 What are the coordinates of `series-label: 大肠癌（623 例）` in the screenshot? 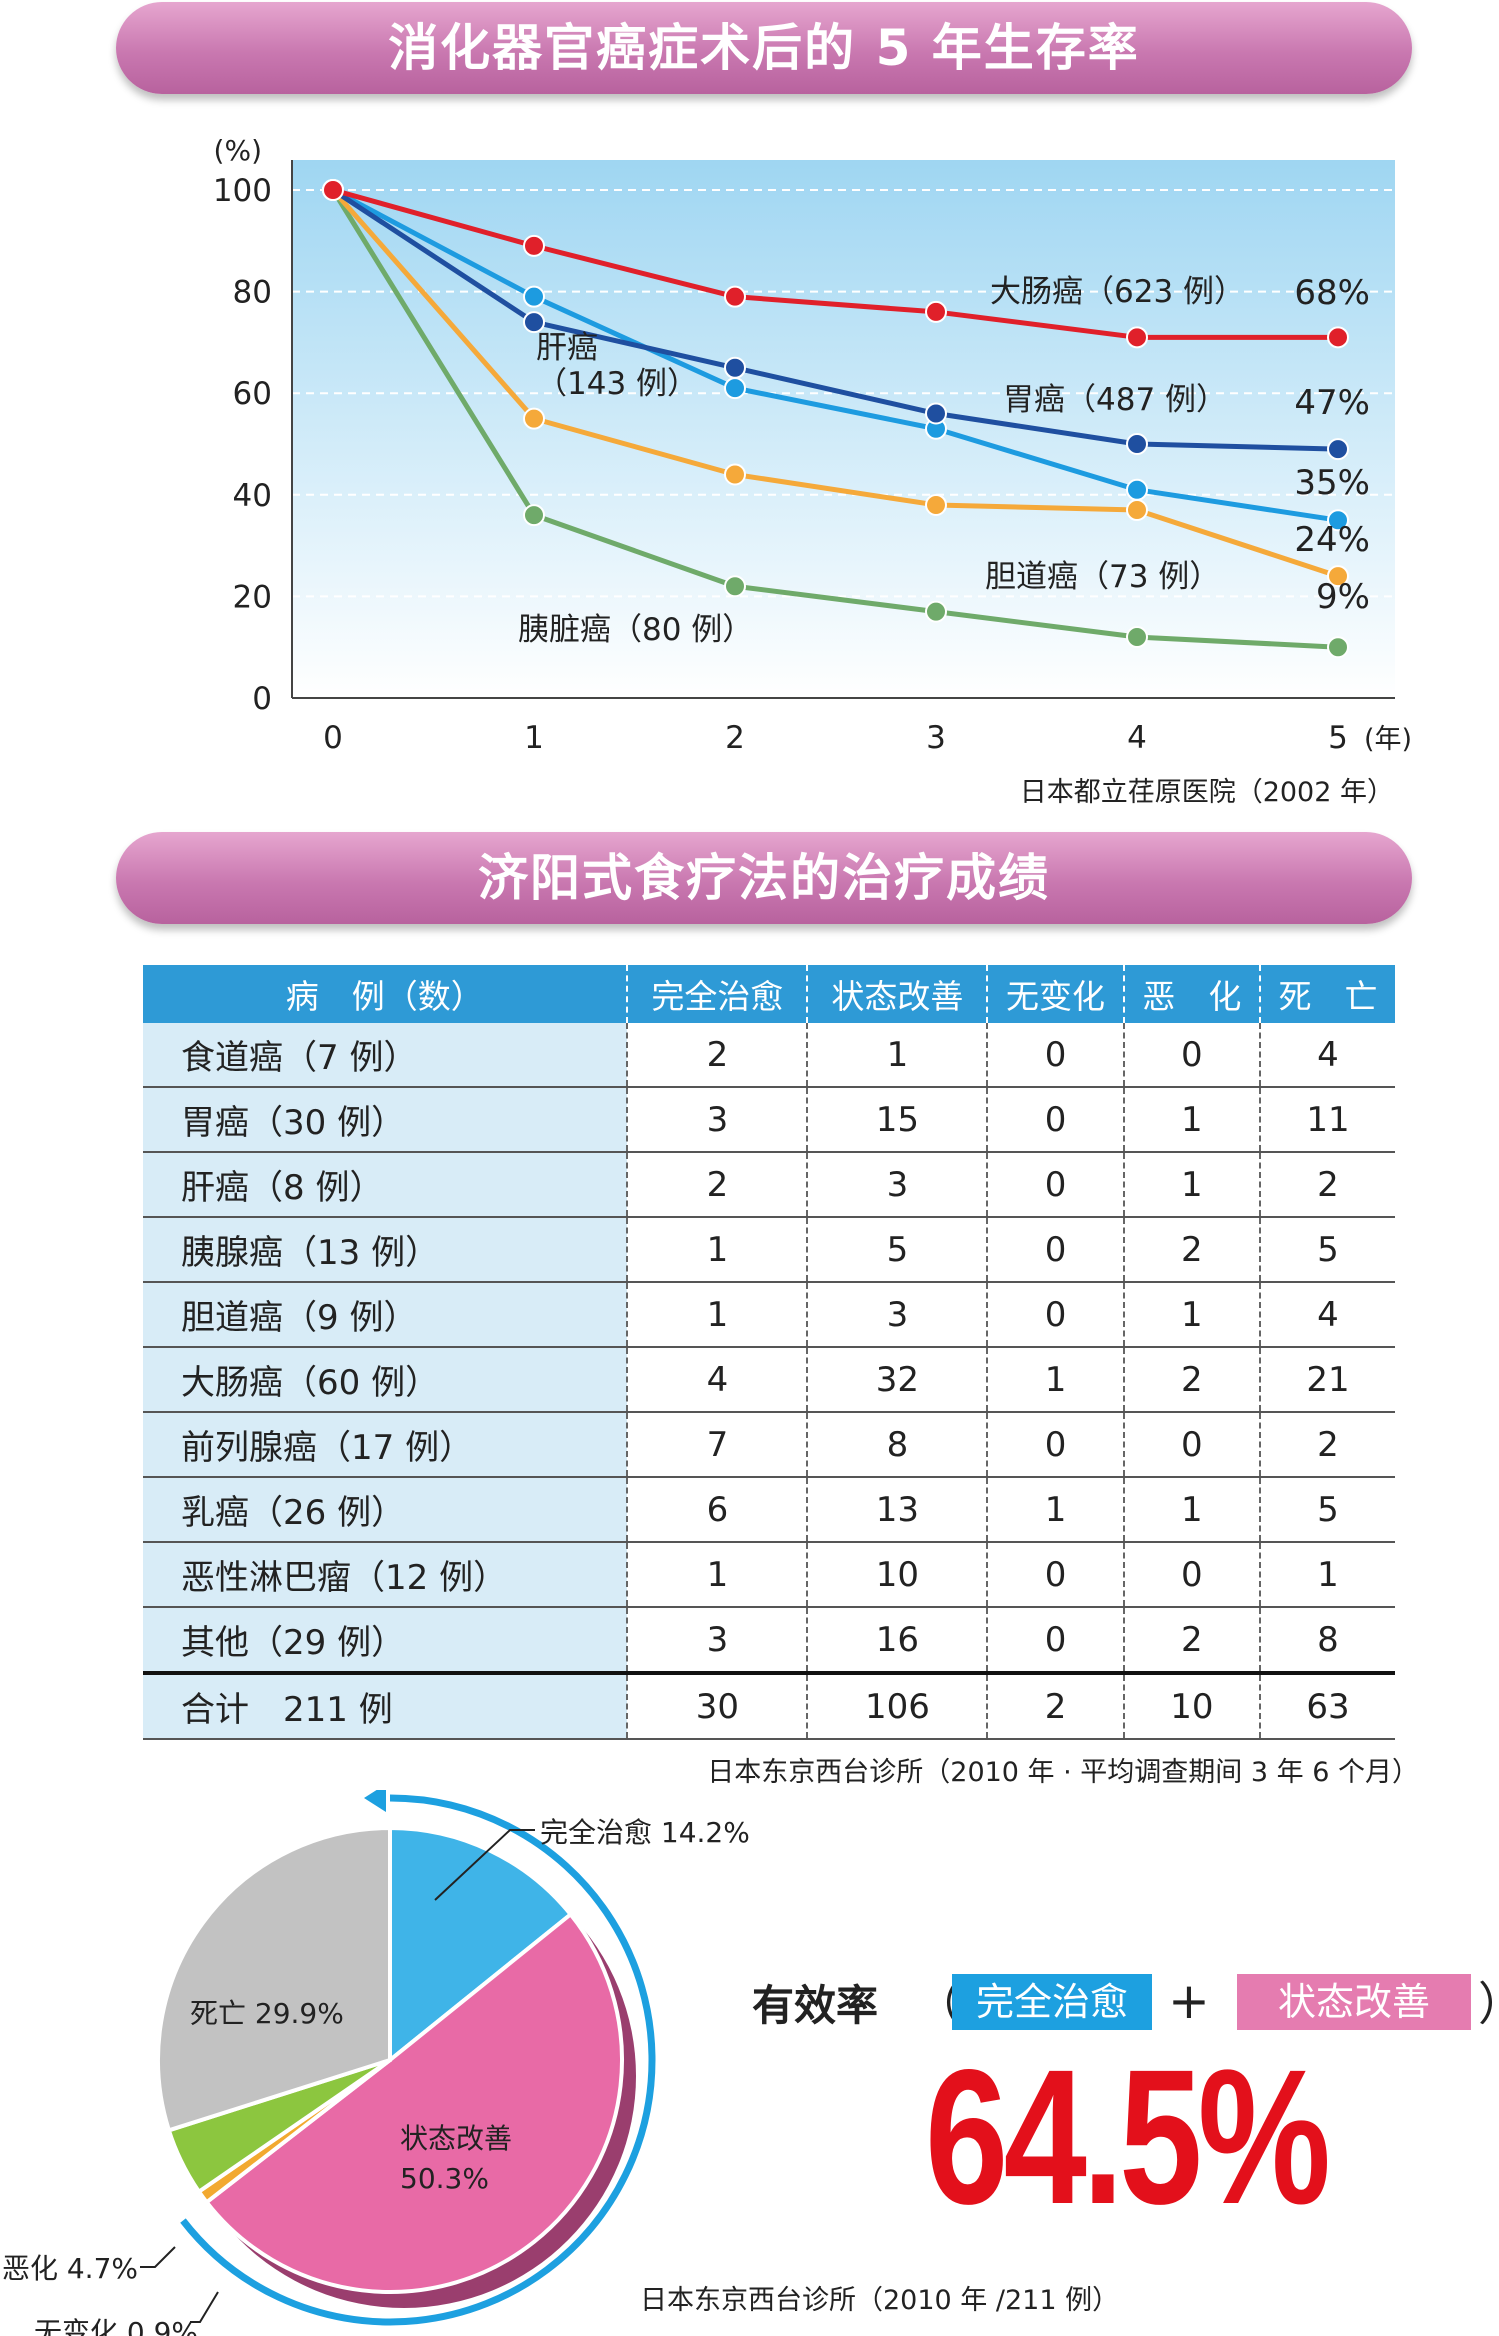 It's located at (1117, 292).